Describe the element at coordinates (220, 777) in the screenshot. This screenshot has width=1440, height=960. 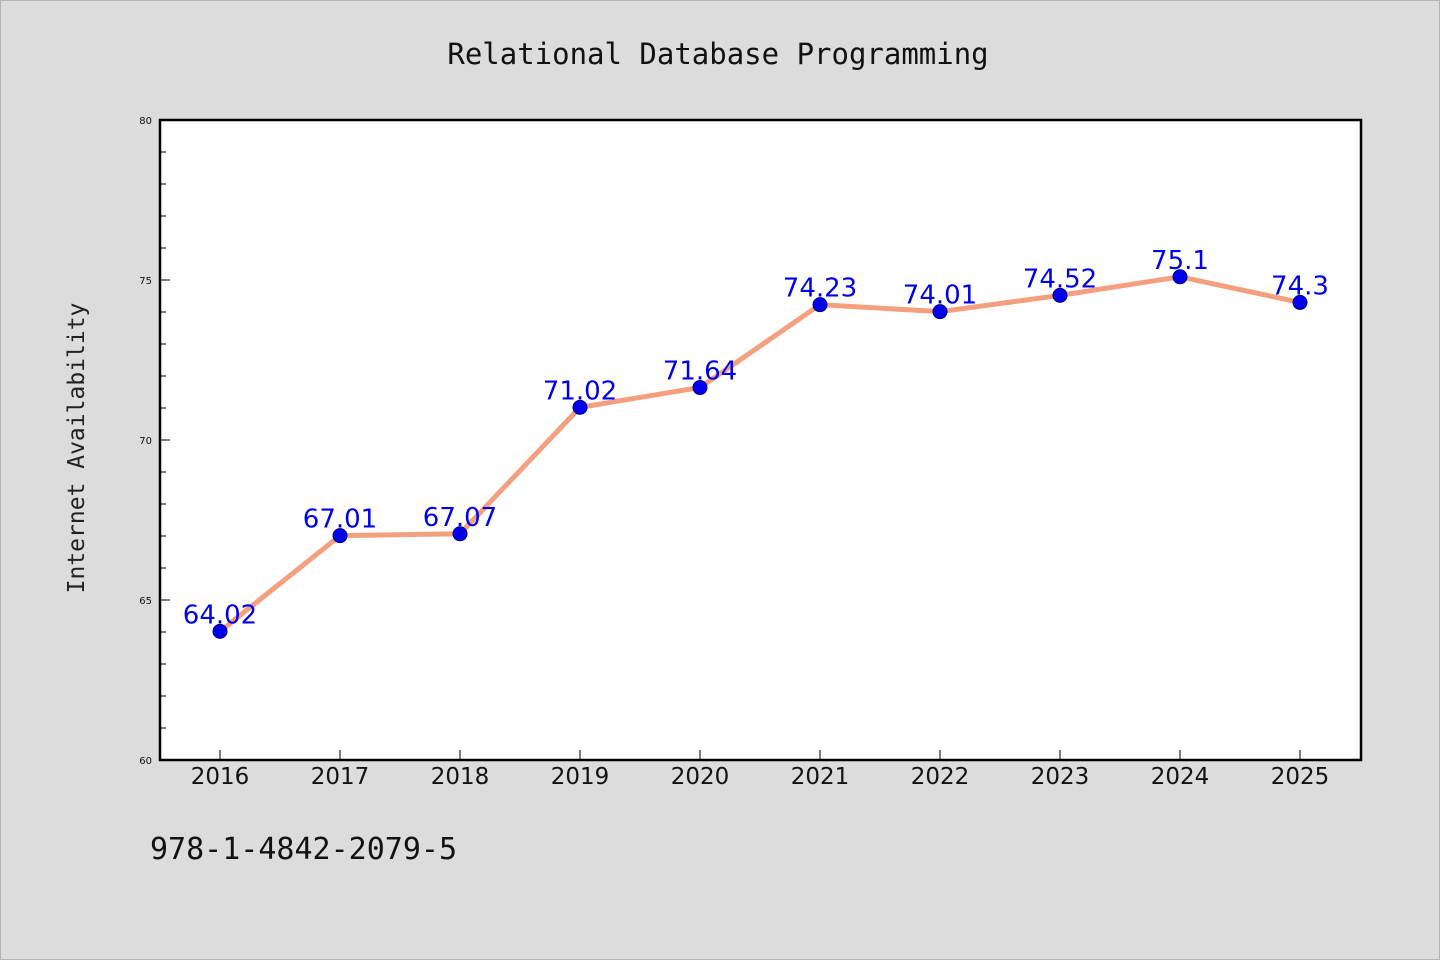
I see `x-tick-label: 2016` at that location.